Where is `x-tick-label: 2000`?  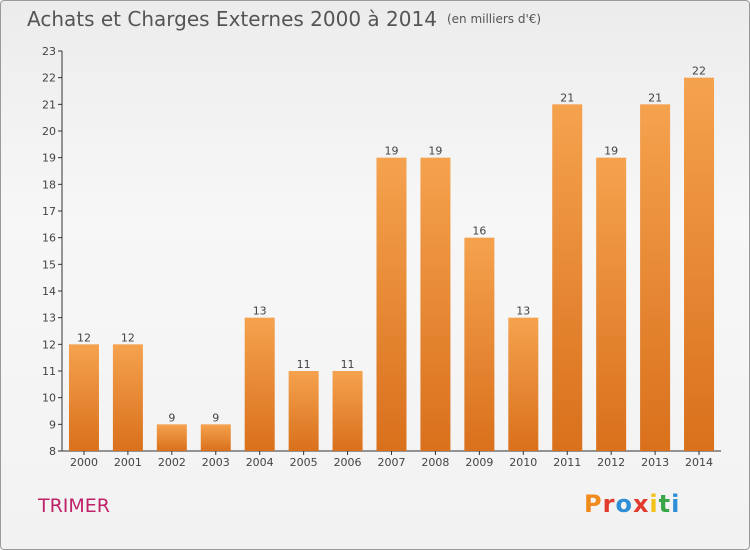 x-tick-label: 2000 is located at coordinates (84, 462).